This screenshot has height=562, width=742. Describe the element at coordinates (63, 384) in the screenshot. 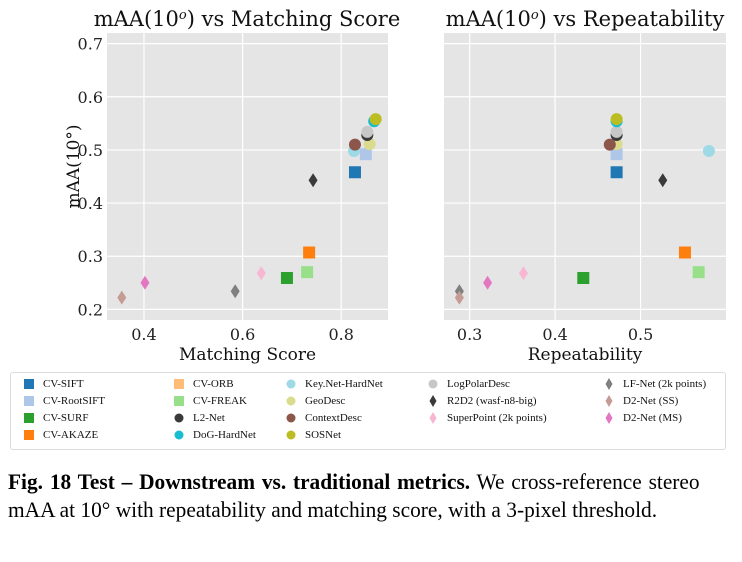

I see `legend-label: CV-SIFT` at that location.